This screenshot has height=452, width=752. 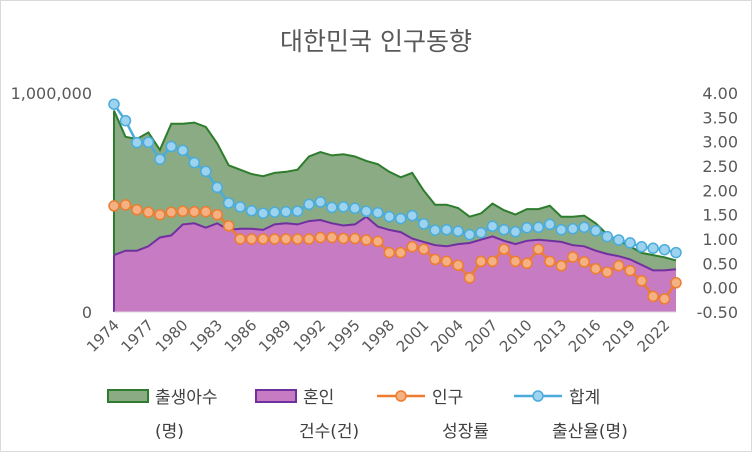 What do you see at coordinates (376, 41) in the screenshot?
I see `chart-title: 대한민국 인구동향` at bounding box center [376, 41].